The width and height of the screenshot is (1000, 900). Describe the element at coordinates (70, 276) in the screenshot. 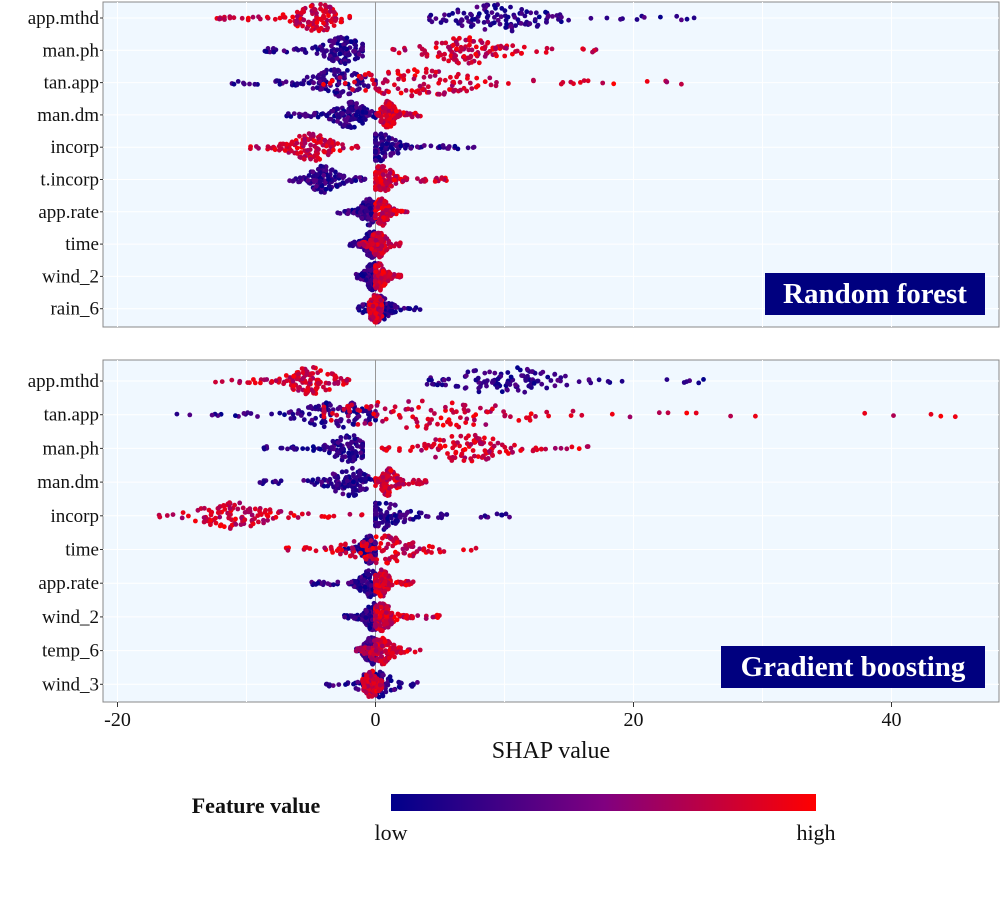

I see `feature-label: wind_2` at that location.